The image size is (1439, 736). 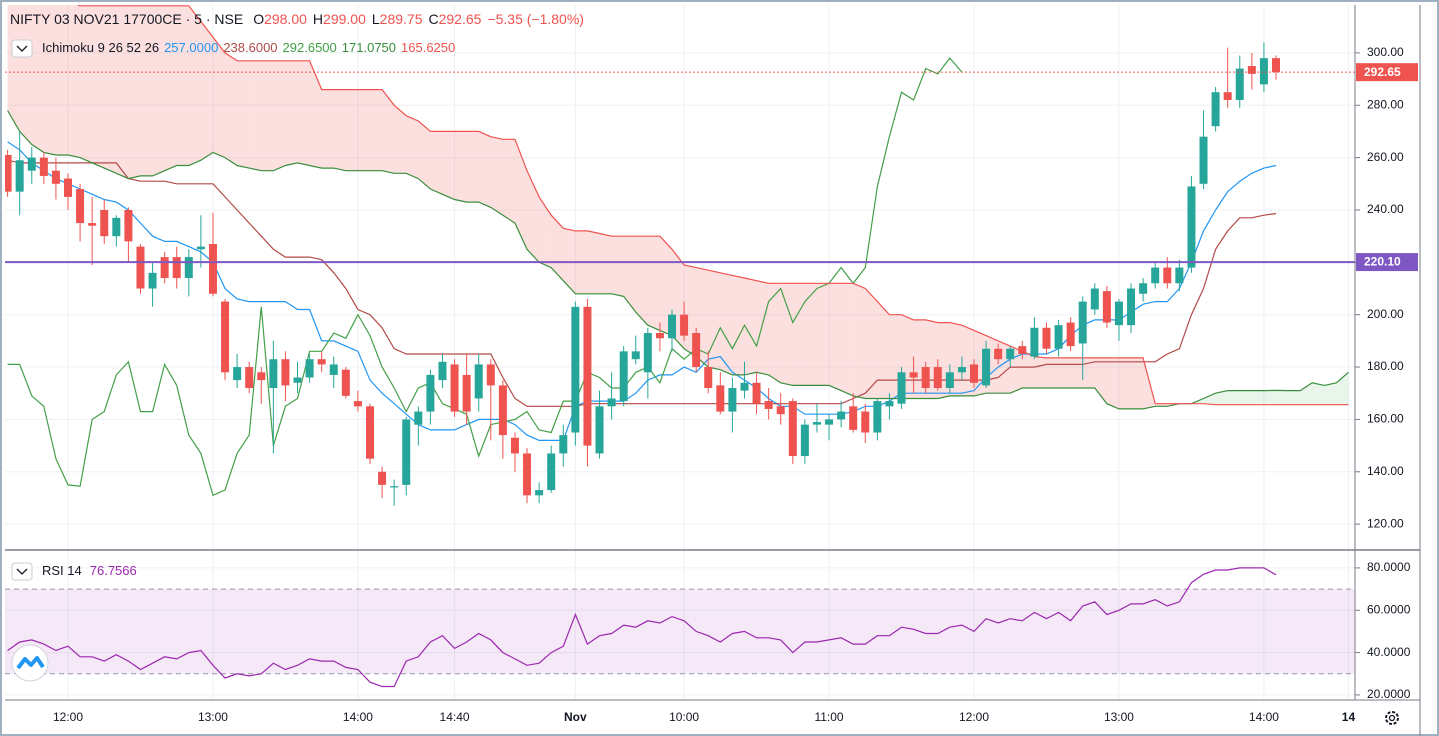 What do you see at coordinates (1349, 717) in the screenshot?
I see `x-tick-label: 14` at bounding box center [1349, 717].